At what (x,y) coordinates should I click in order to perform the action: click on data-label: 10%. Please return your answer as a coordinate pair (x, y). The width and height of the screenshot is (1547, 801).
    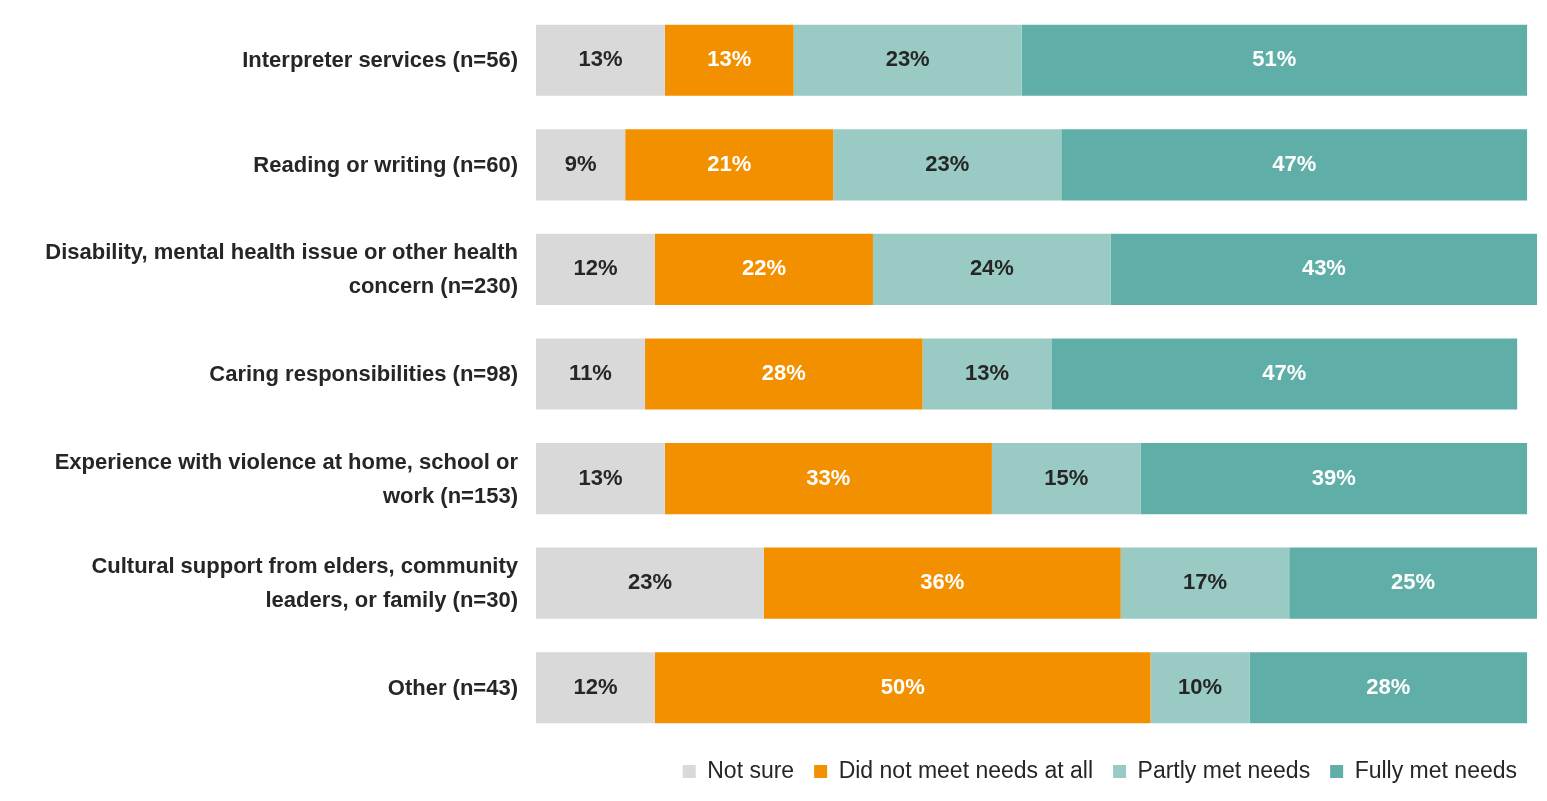
    Looking at the image, I should click on (1200, 686).